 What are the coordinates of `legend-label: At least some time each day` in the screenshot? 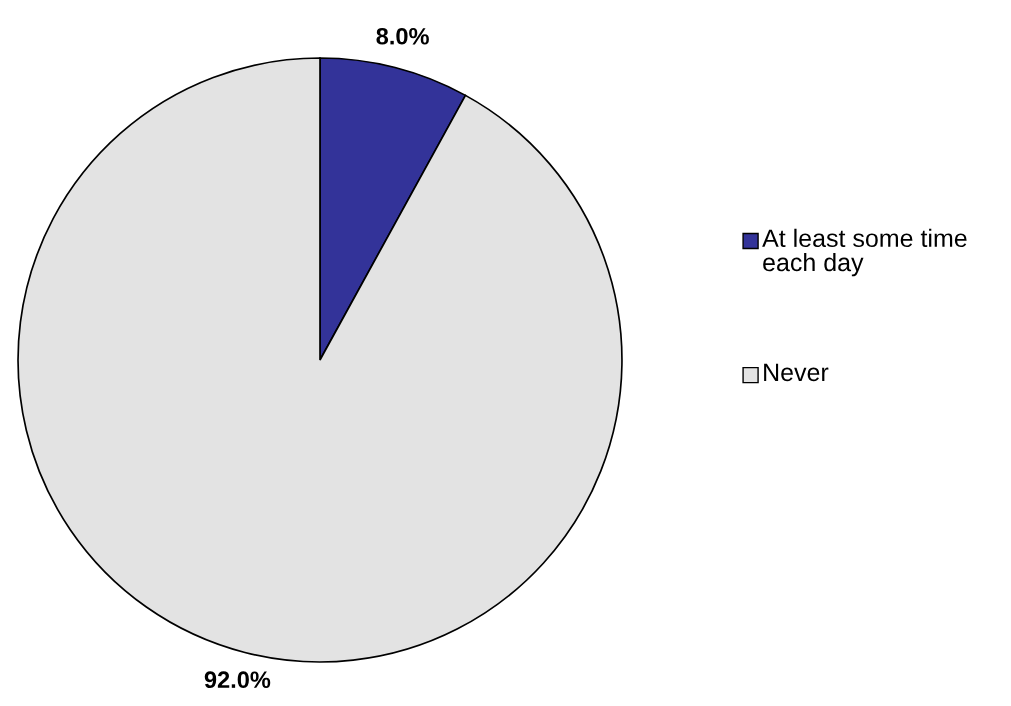 It's located at (864, 252).